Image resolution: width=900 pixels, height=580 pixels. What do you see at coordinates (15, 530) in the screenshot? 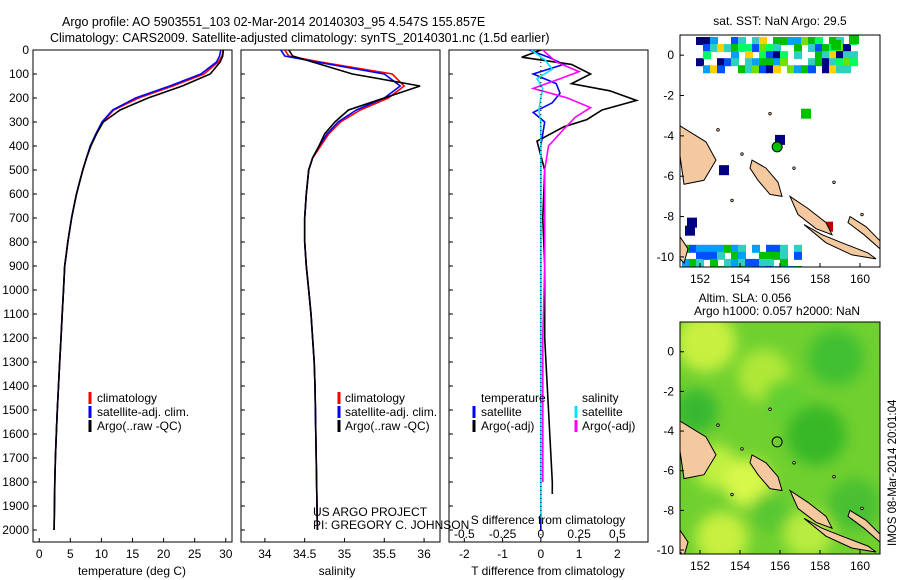
I see `depth-tick-label: 2000` at bounding box center [15, 530].